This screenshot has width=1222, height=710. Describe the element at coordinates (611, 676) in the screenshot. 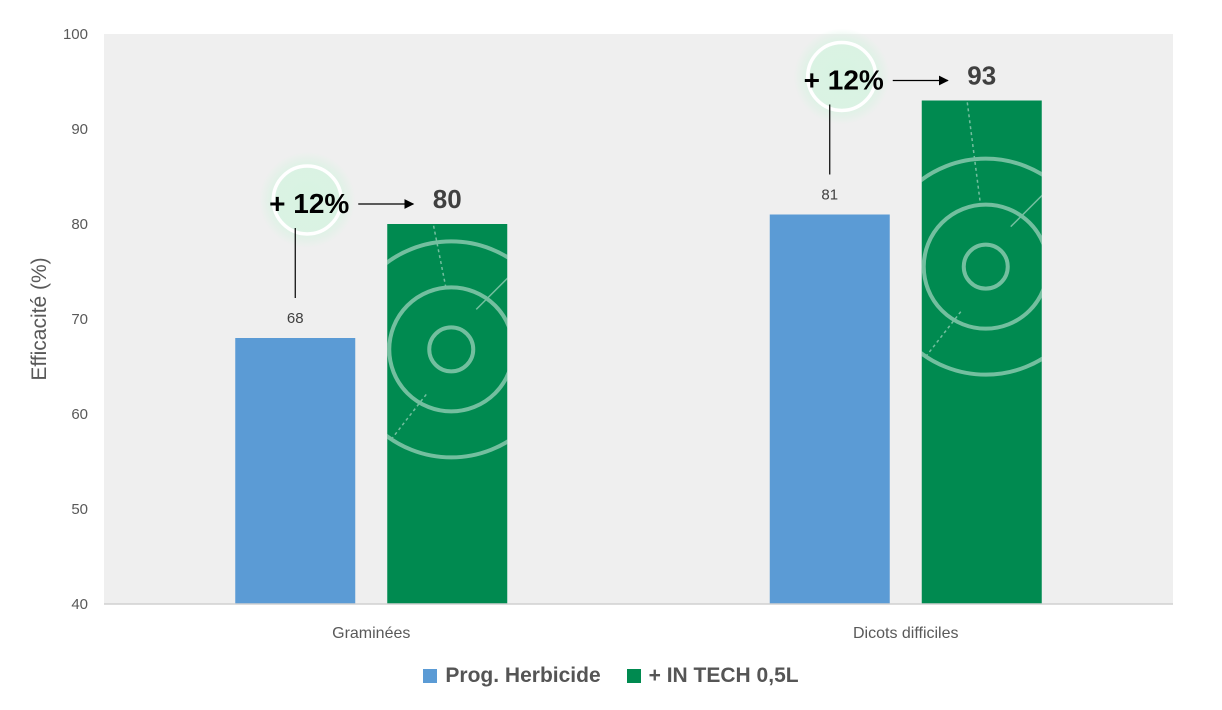

I see `legend: Prog. Herbicide + IN TECH 0,5L` at that location.